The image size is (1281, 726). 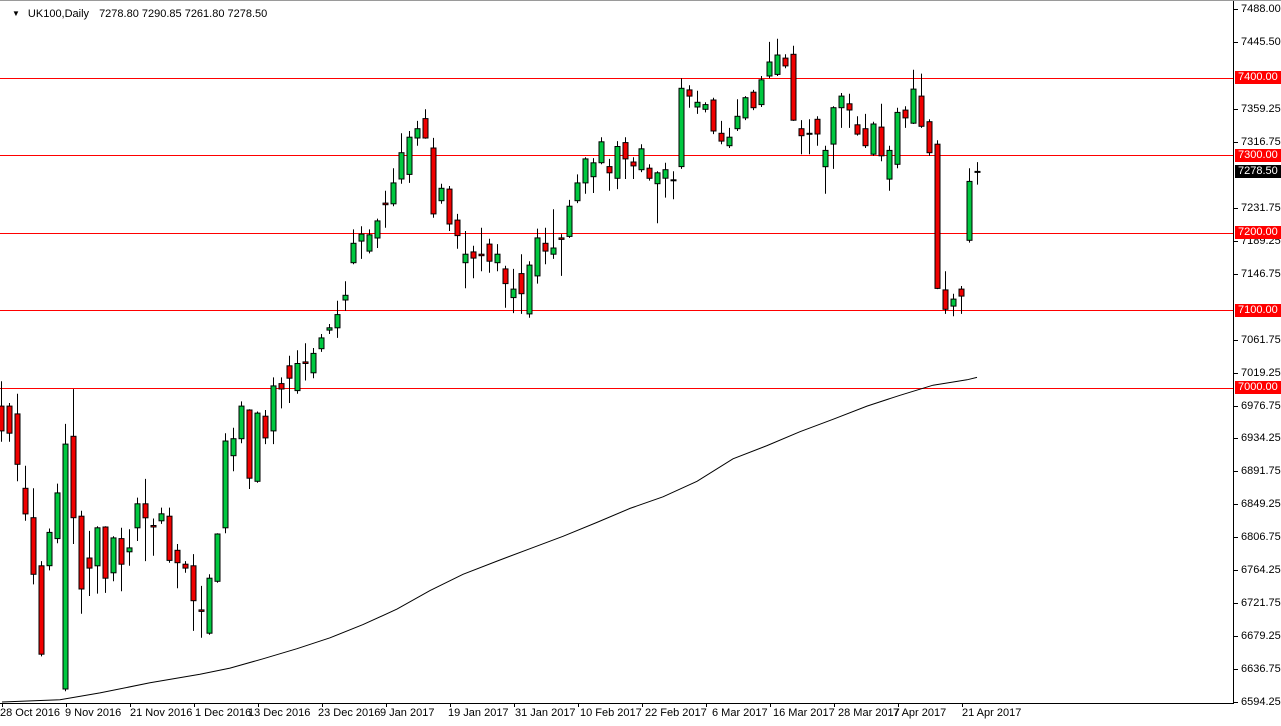 I want to click on price-axis-label: 7019.25, so click(x=1261, y=372).